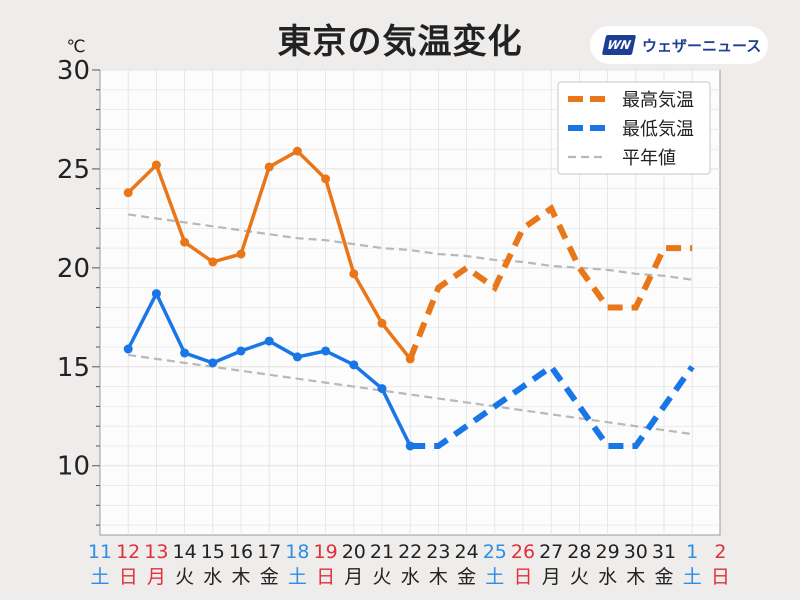 Image resolution: width=800 pixels, height=600 pixels. I want to click on legend-normal-label: 平年値, so click(649, 158).